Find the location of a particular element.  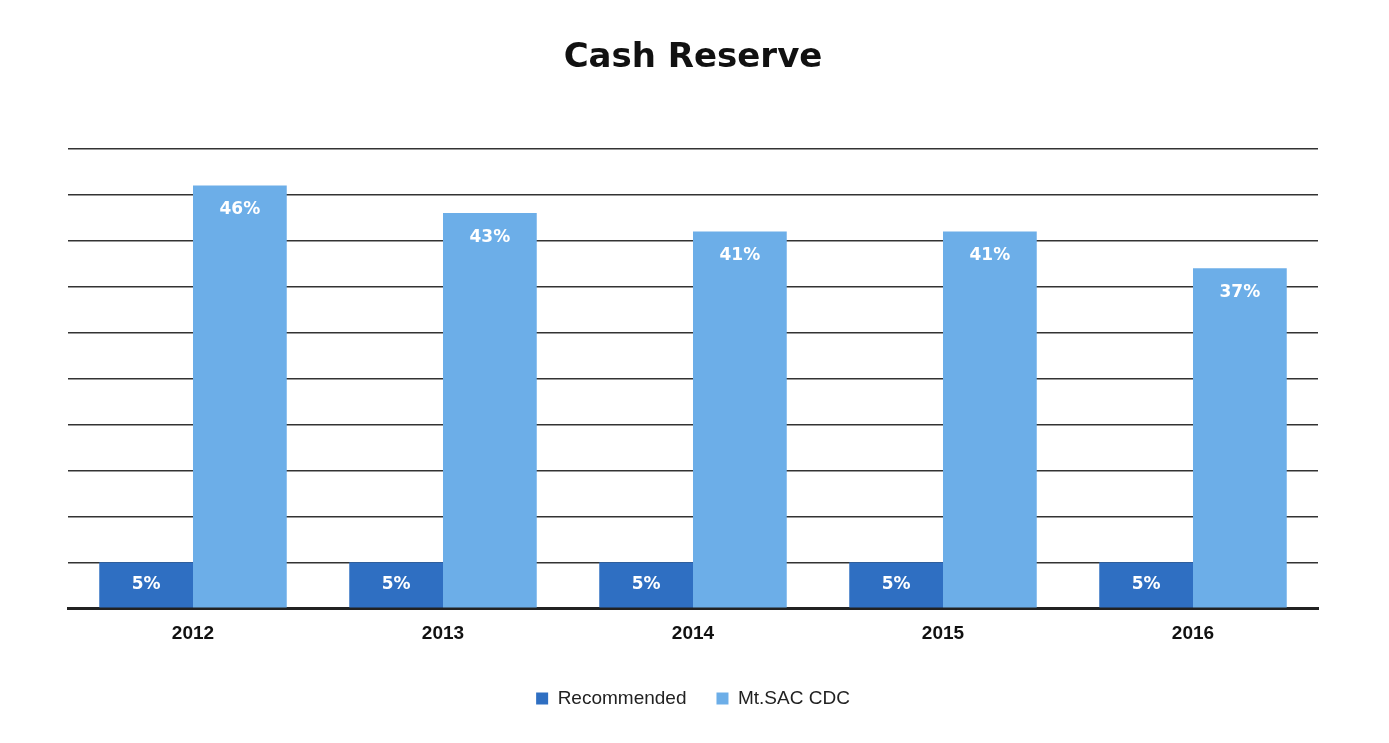

legend-label: Mt.SAC CDC is located at coordinates (793, 697).